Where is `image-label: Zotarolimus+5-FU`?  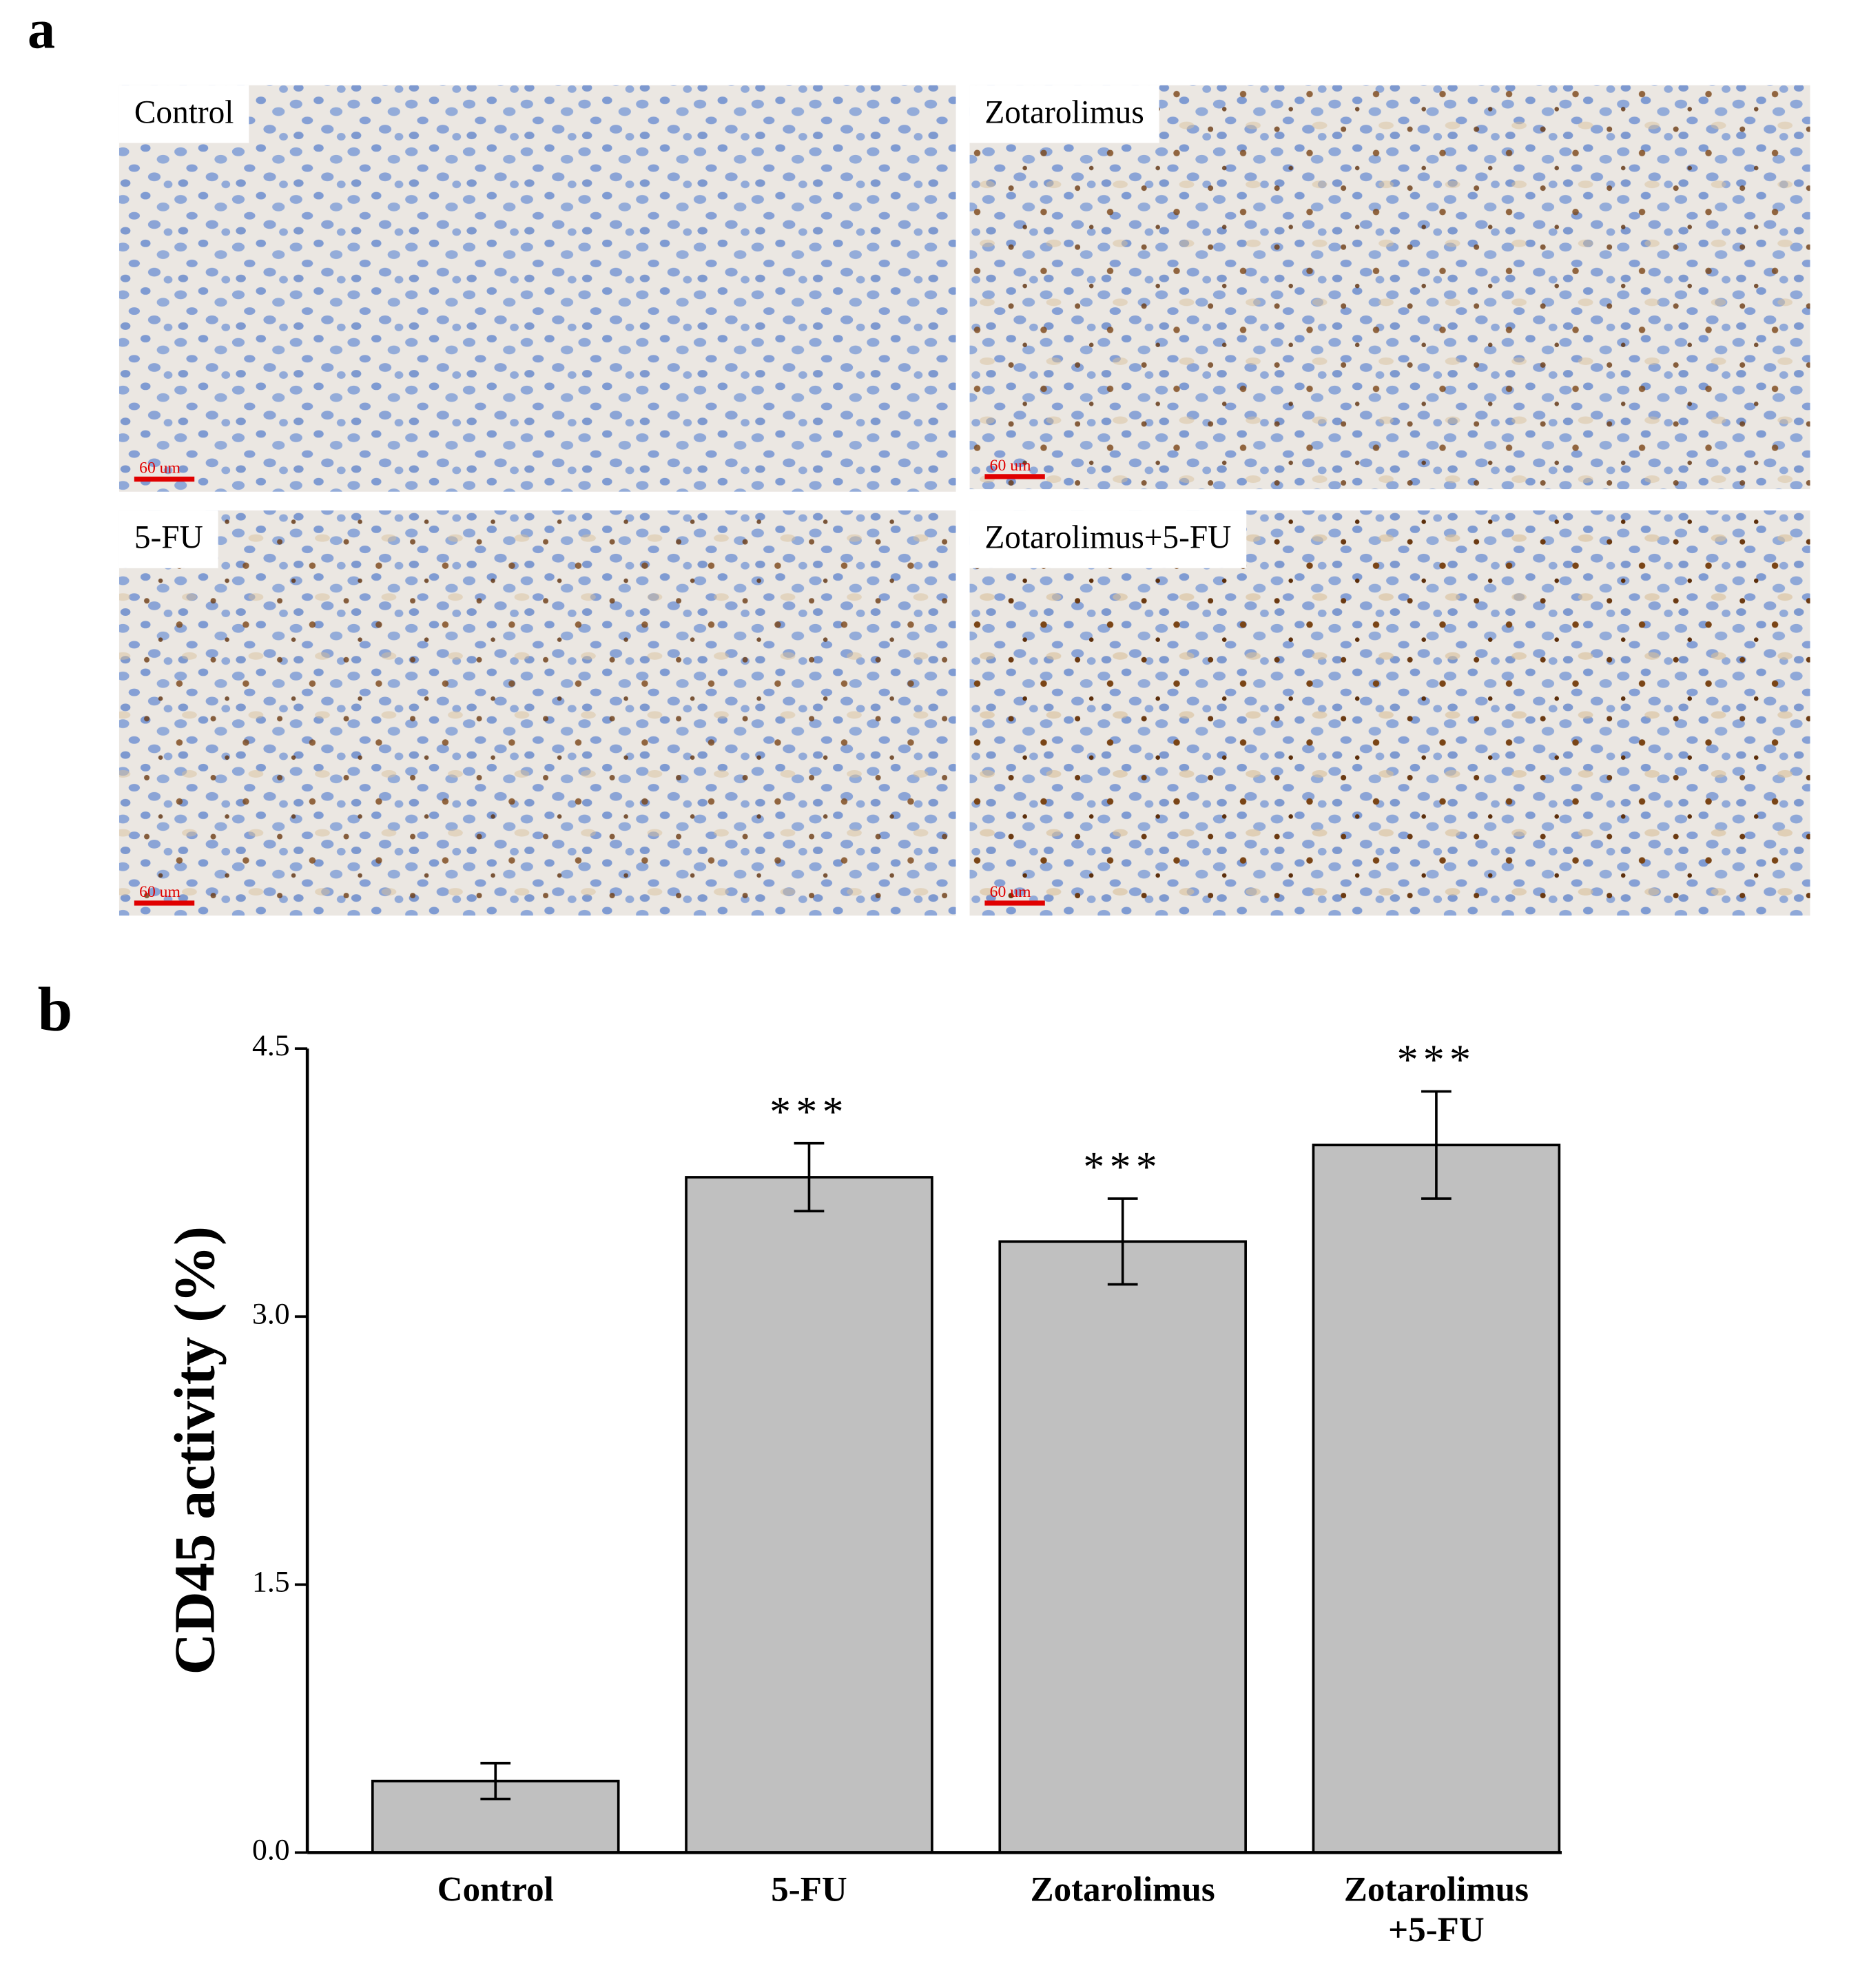
image-label: Zotarolimus+5-FU is located at coordinates (1107, 538).